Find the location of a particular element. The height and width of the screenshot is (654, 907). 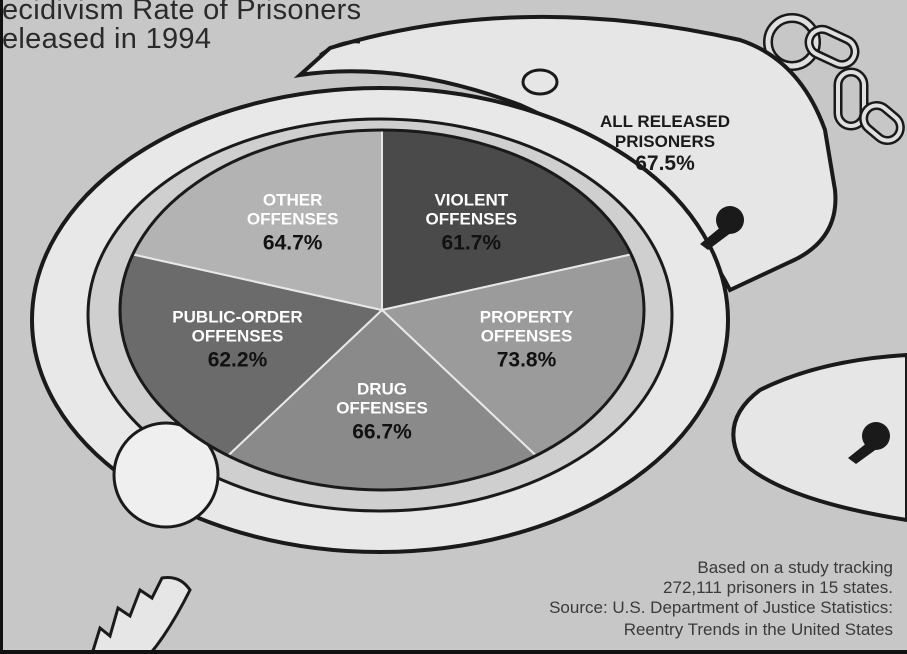

annotation-label-line-1: ALL RELEASED is located at coordinates (665, 121).